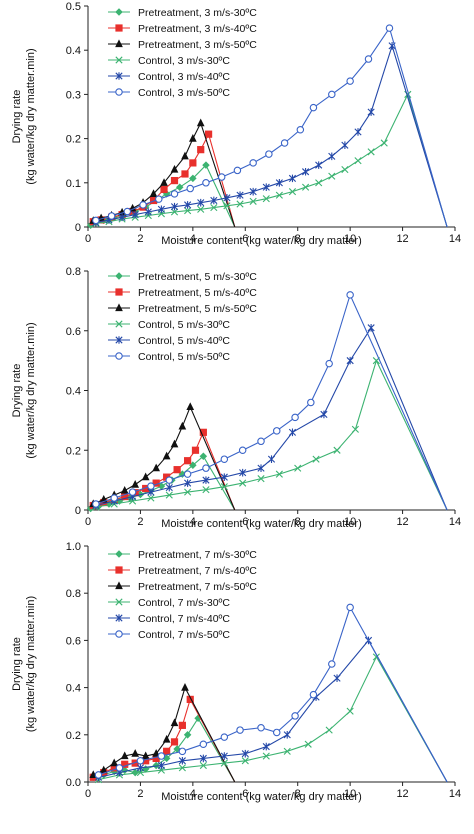  I want to click on x-tick-label: 12, so click(402, 794).